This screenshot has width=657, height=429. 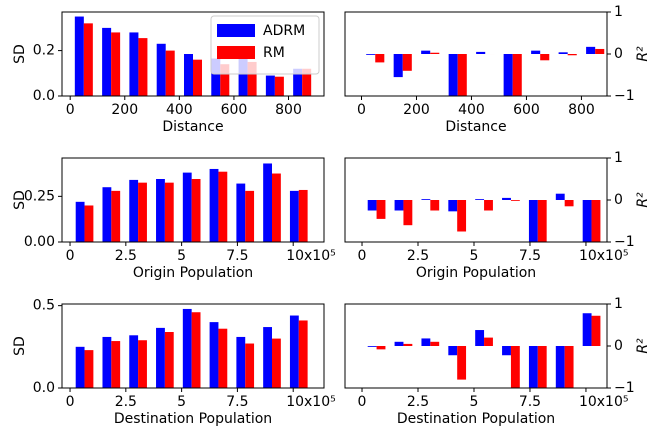 I want to click on x-tick-label: 800, so click(x=288, y=110).